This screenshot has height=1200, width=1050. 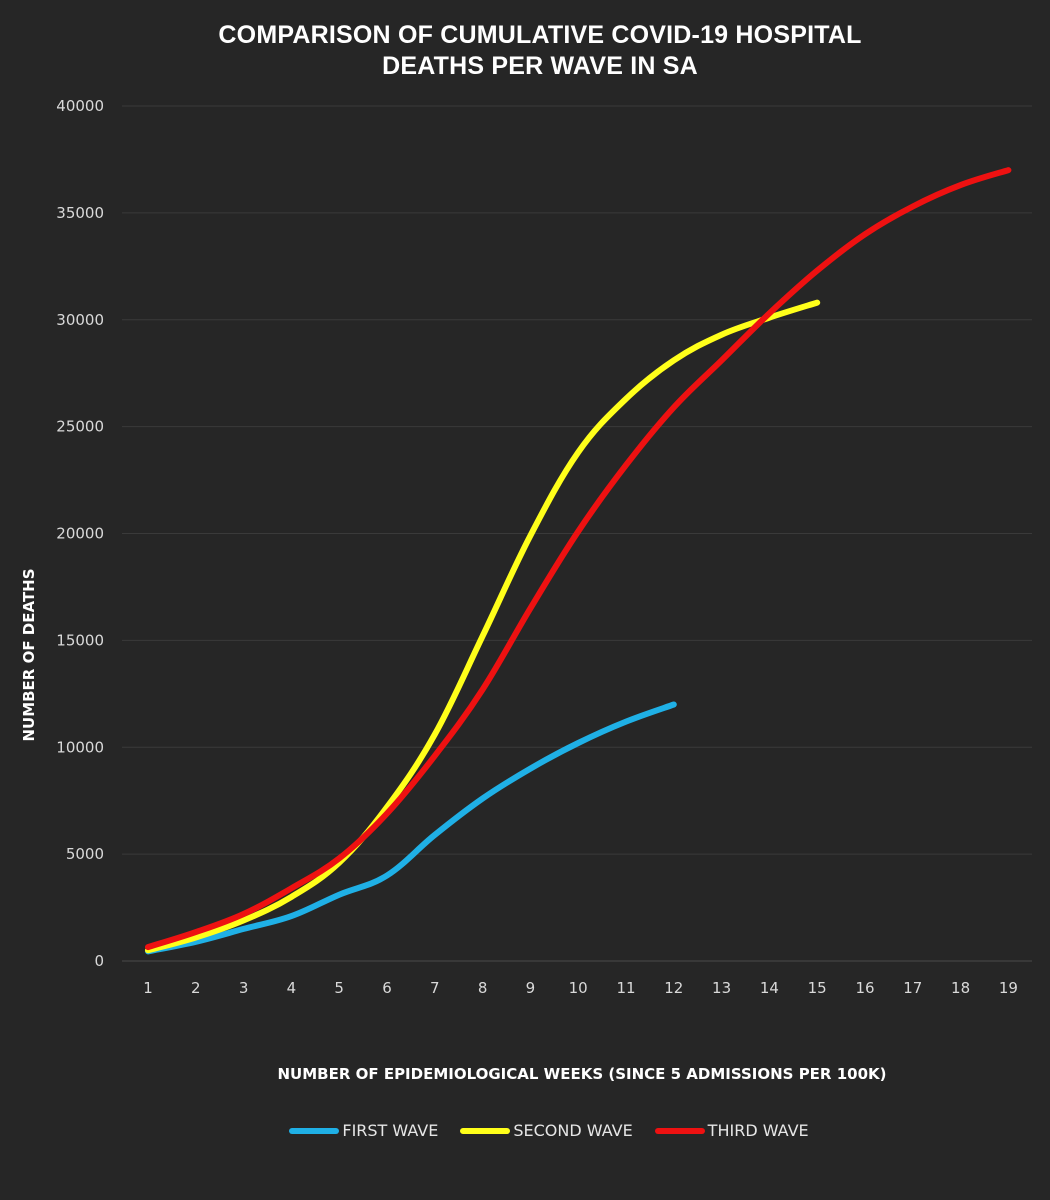 I want to click on x-tick-label: 1, so click(x=148, y=988).